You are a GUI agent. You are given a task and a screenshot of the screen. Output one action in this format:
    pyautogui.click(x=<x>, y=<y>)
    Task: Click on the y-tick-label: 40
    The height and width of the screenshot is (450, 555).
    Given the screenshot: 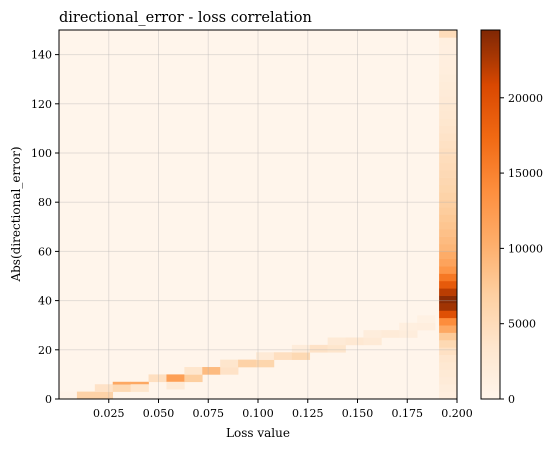 What is the action you would take?
    pyautogui.click(x=45, y=301)
    